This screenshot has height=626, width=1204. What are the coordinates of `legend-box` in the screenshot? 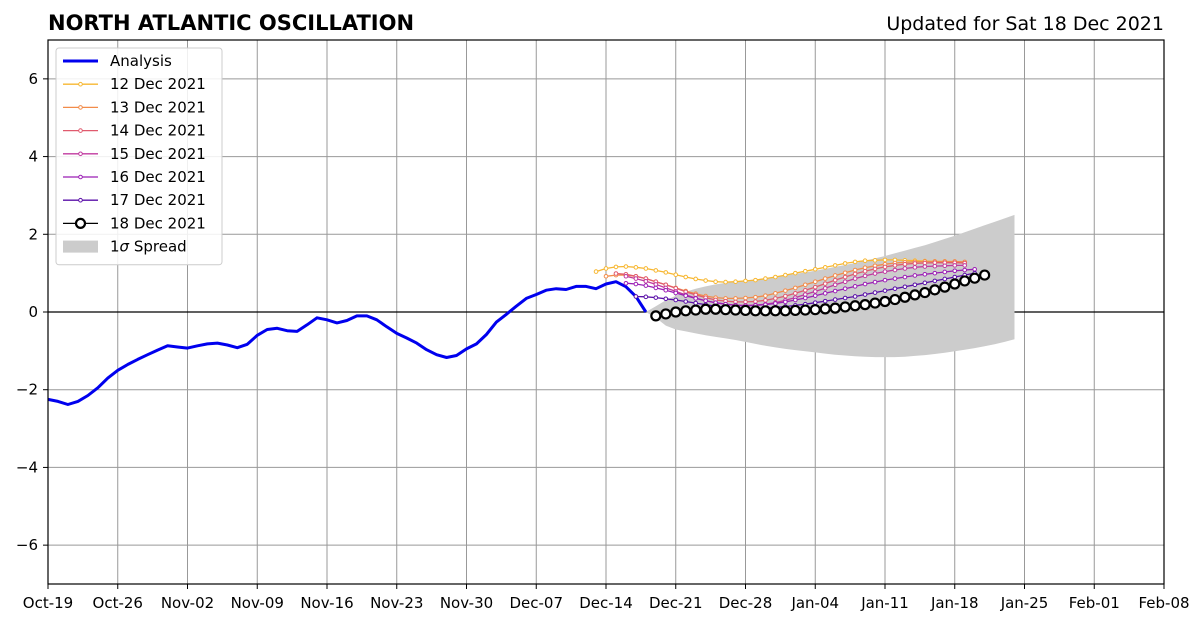 It's located at (139, 156).